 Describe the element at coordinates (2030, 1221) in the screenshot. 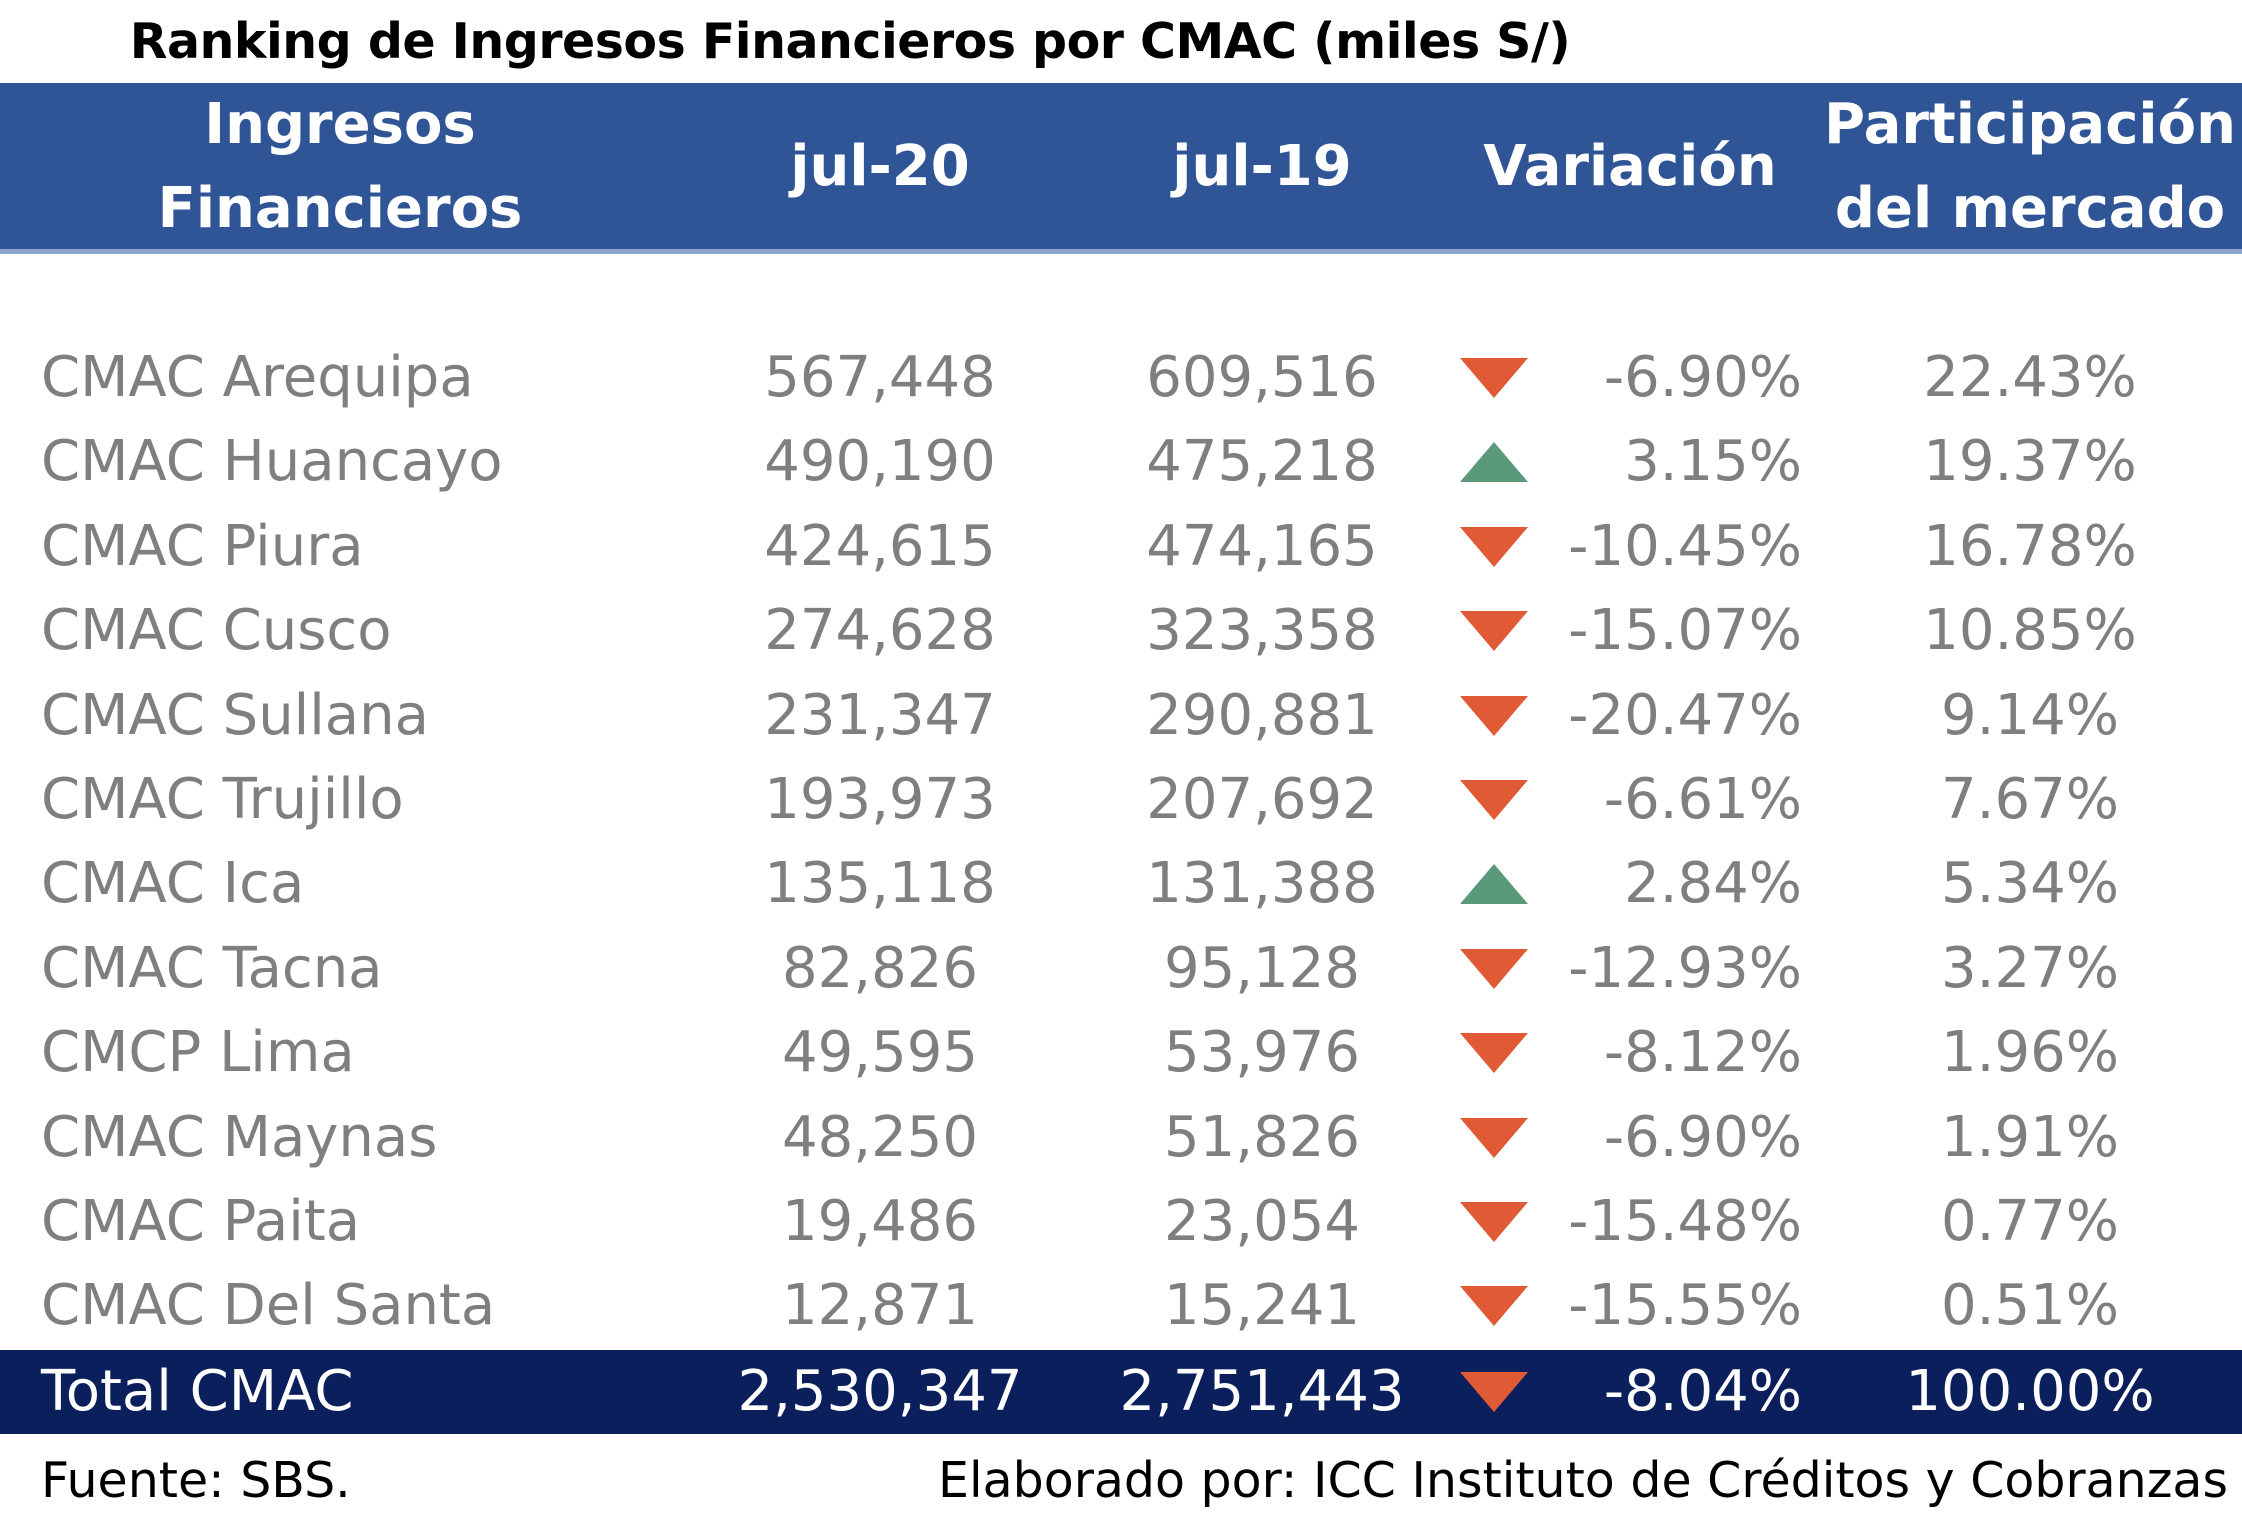

I see `row-participacion: 0.77%` at that location.